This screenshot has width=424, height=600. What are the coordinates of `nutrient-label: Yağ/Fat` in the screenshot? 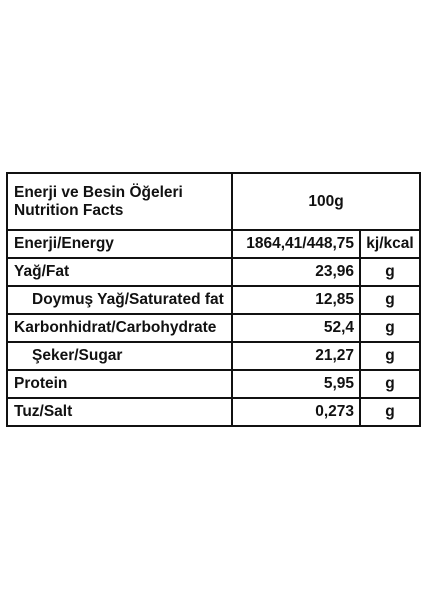 It's located at (119, 272).